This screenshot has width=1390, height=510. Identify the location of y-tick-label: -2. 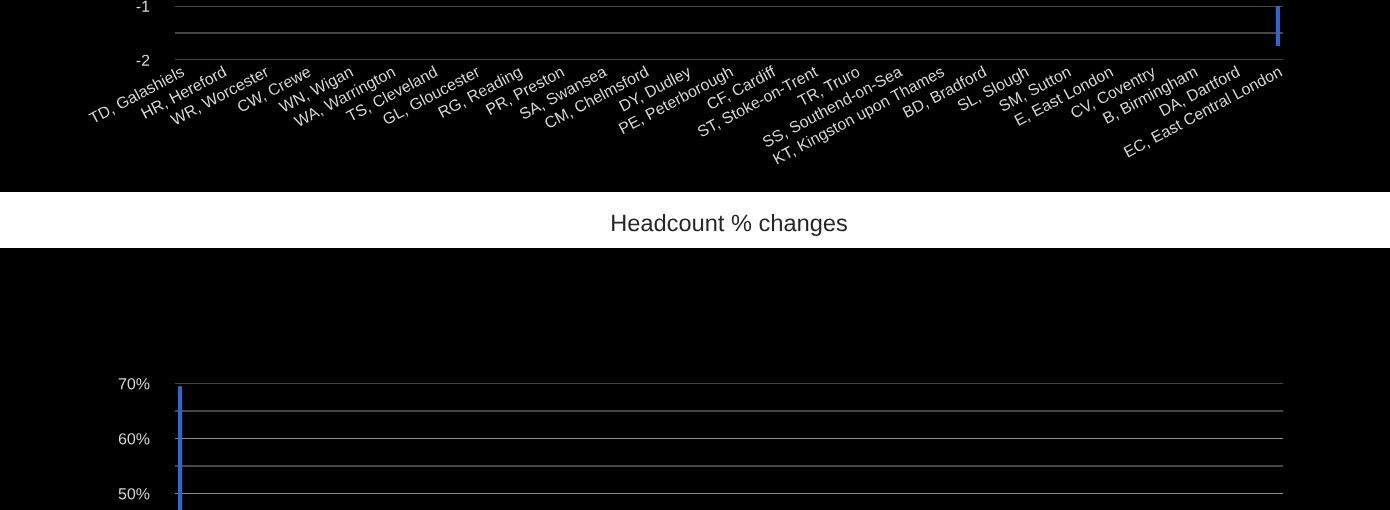
(143, 60).